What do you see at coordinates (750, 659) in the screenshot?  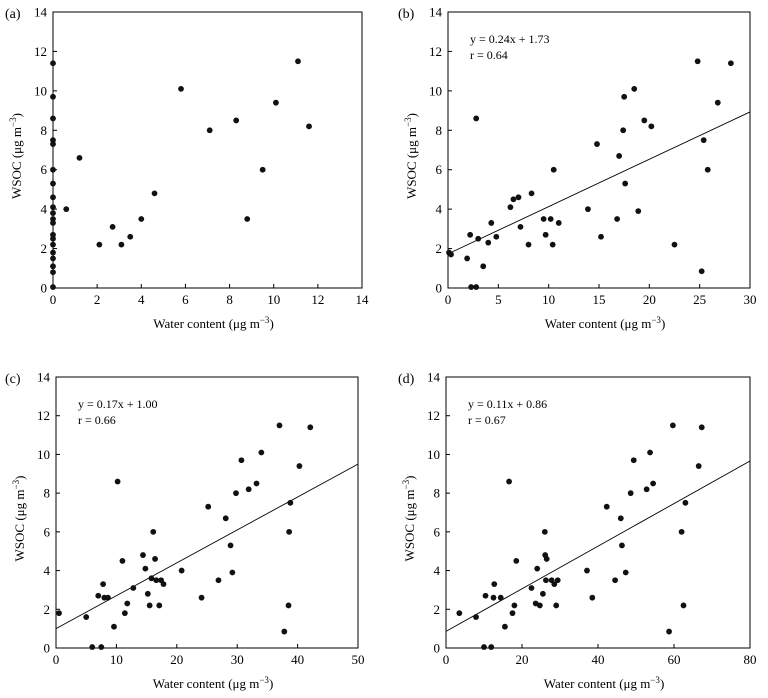 I see `x-tick-label: 80` at bounding box center [750, 659].